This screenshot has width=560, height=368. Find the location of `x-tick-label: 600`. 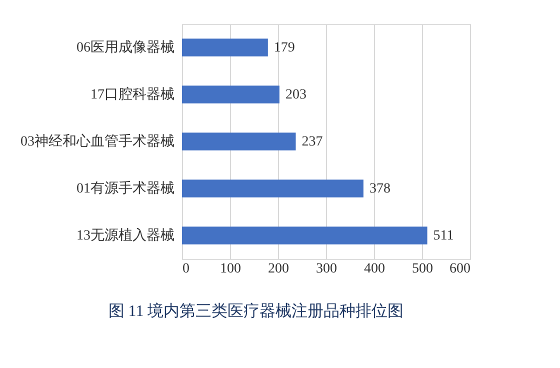

x-tick-label: 600 is located at coordinates (460, 269).